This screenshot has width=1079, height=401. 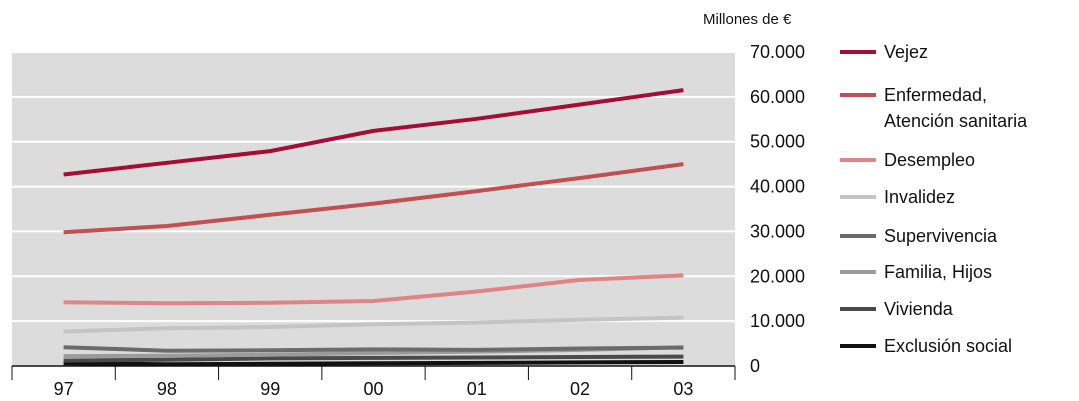 What do you see at coordinates (777, 187) in the screenshot?
I see `y-tick-label: 40.000` at bounding box center [777, 187].